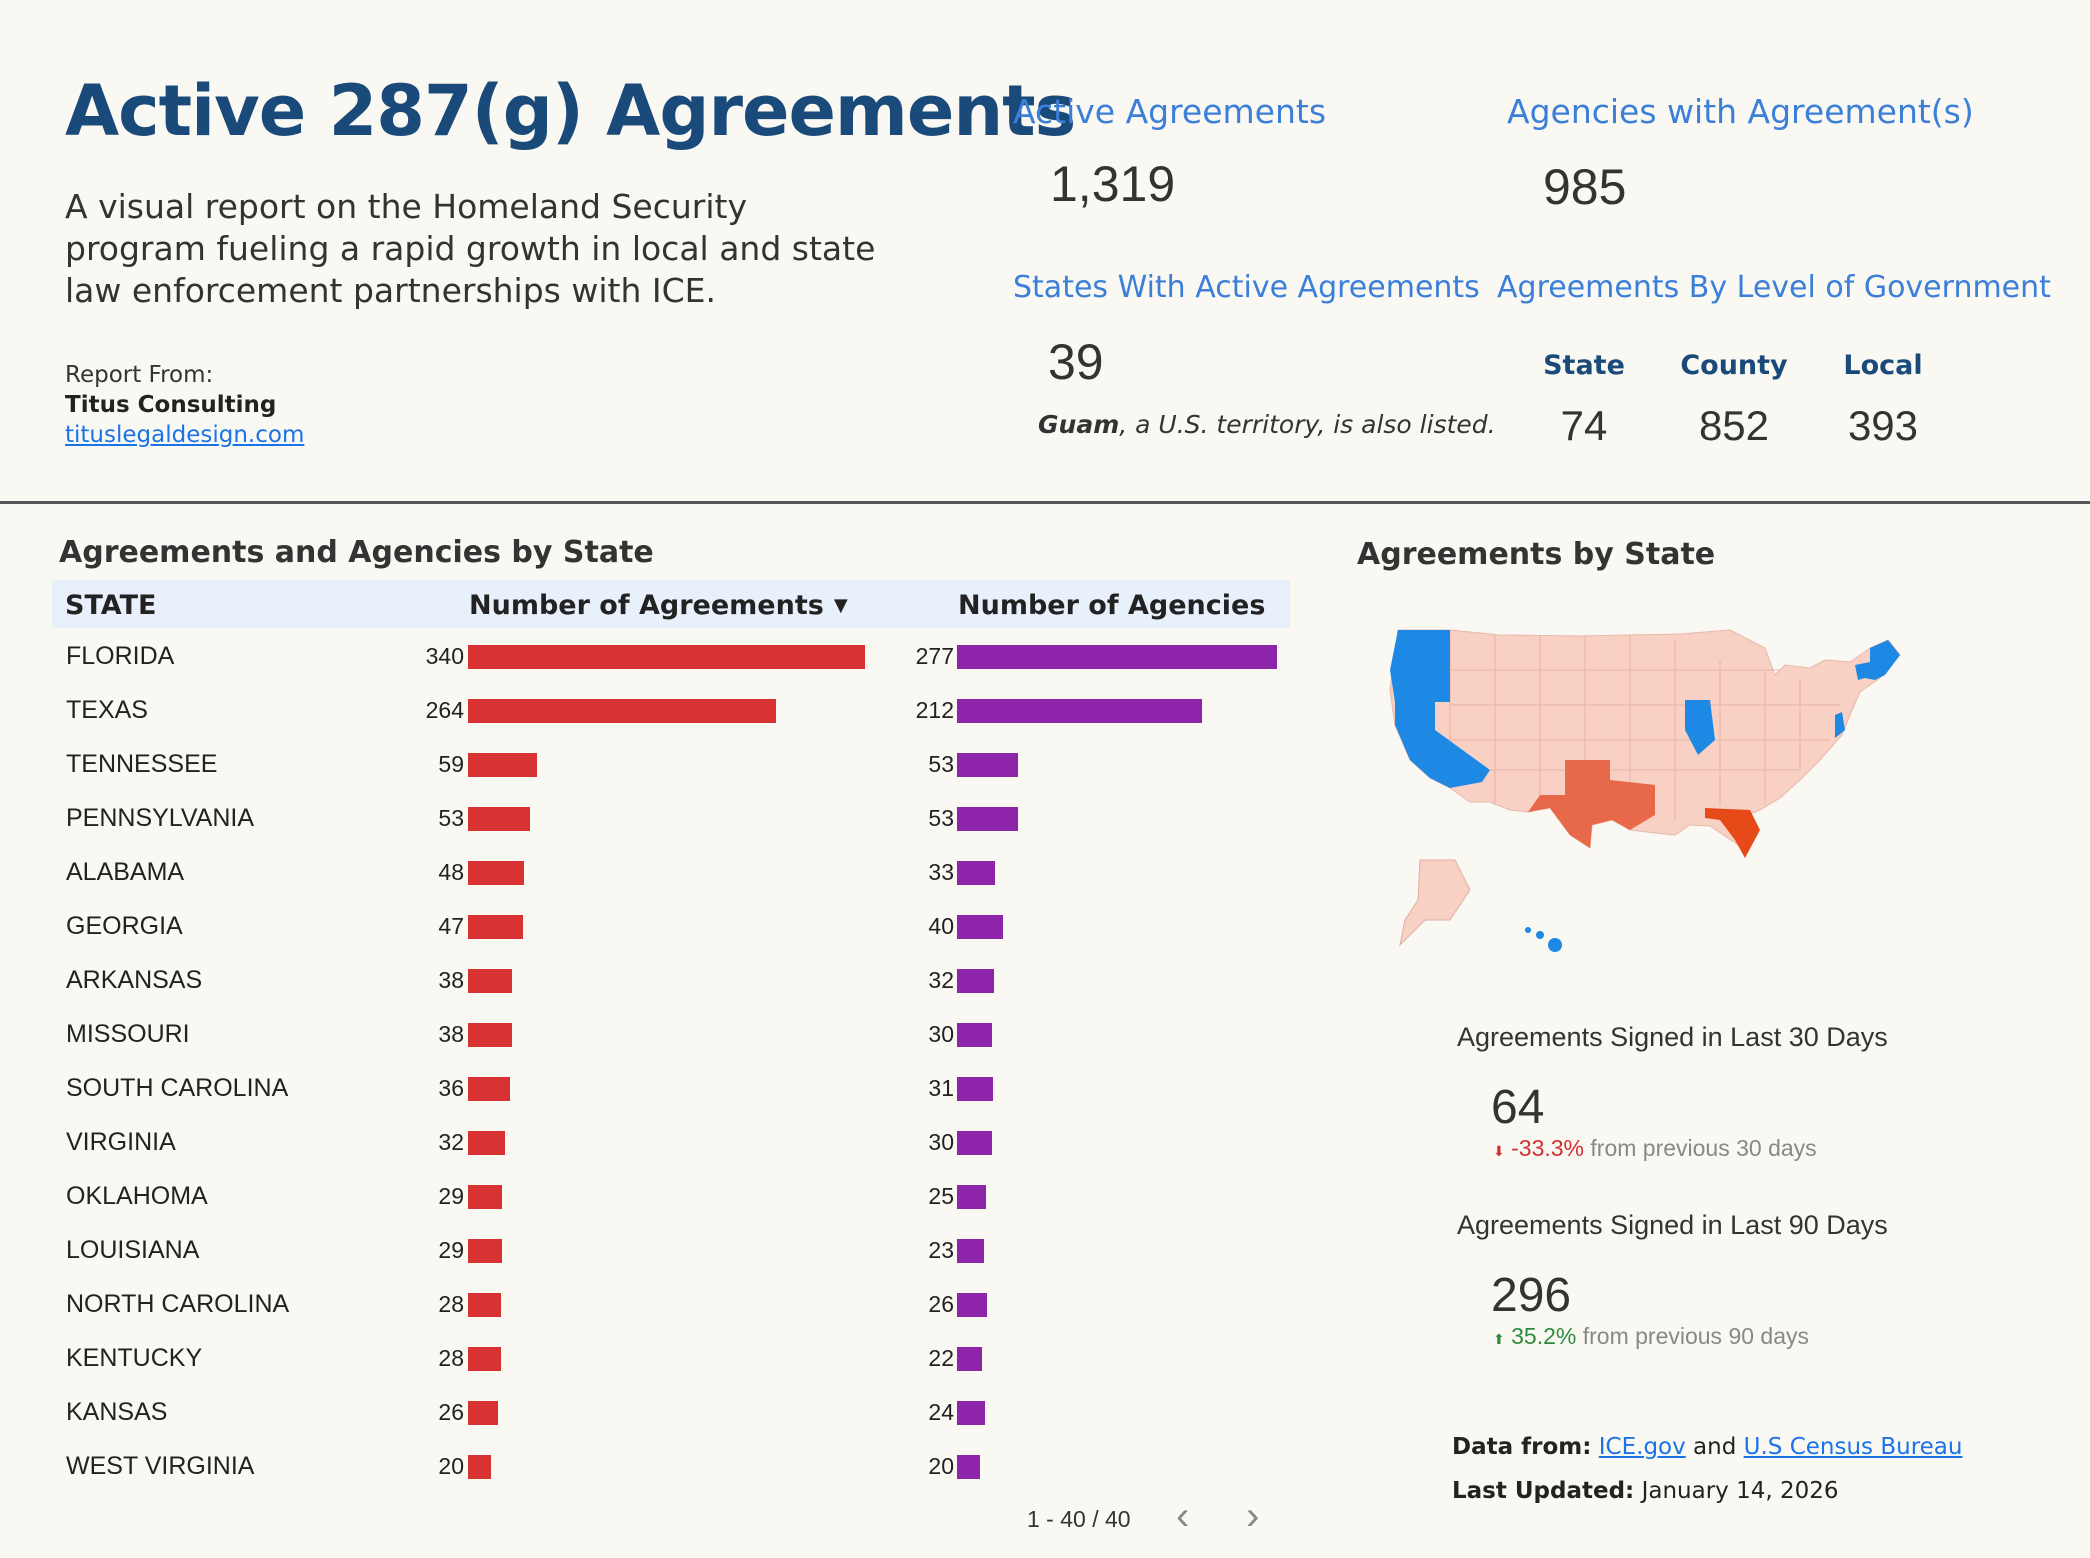 This screenshot has height=1558, width=2090. Describe the element at coordinates (645, 720) in the screenshot. I see `table-row: TEXAS 264 212` at that location.